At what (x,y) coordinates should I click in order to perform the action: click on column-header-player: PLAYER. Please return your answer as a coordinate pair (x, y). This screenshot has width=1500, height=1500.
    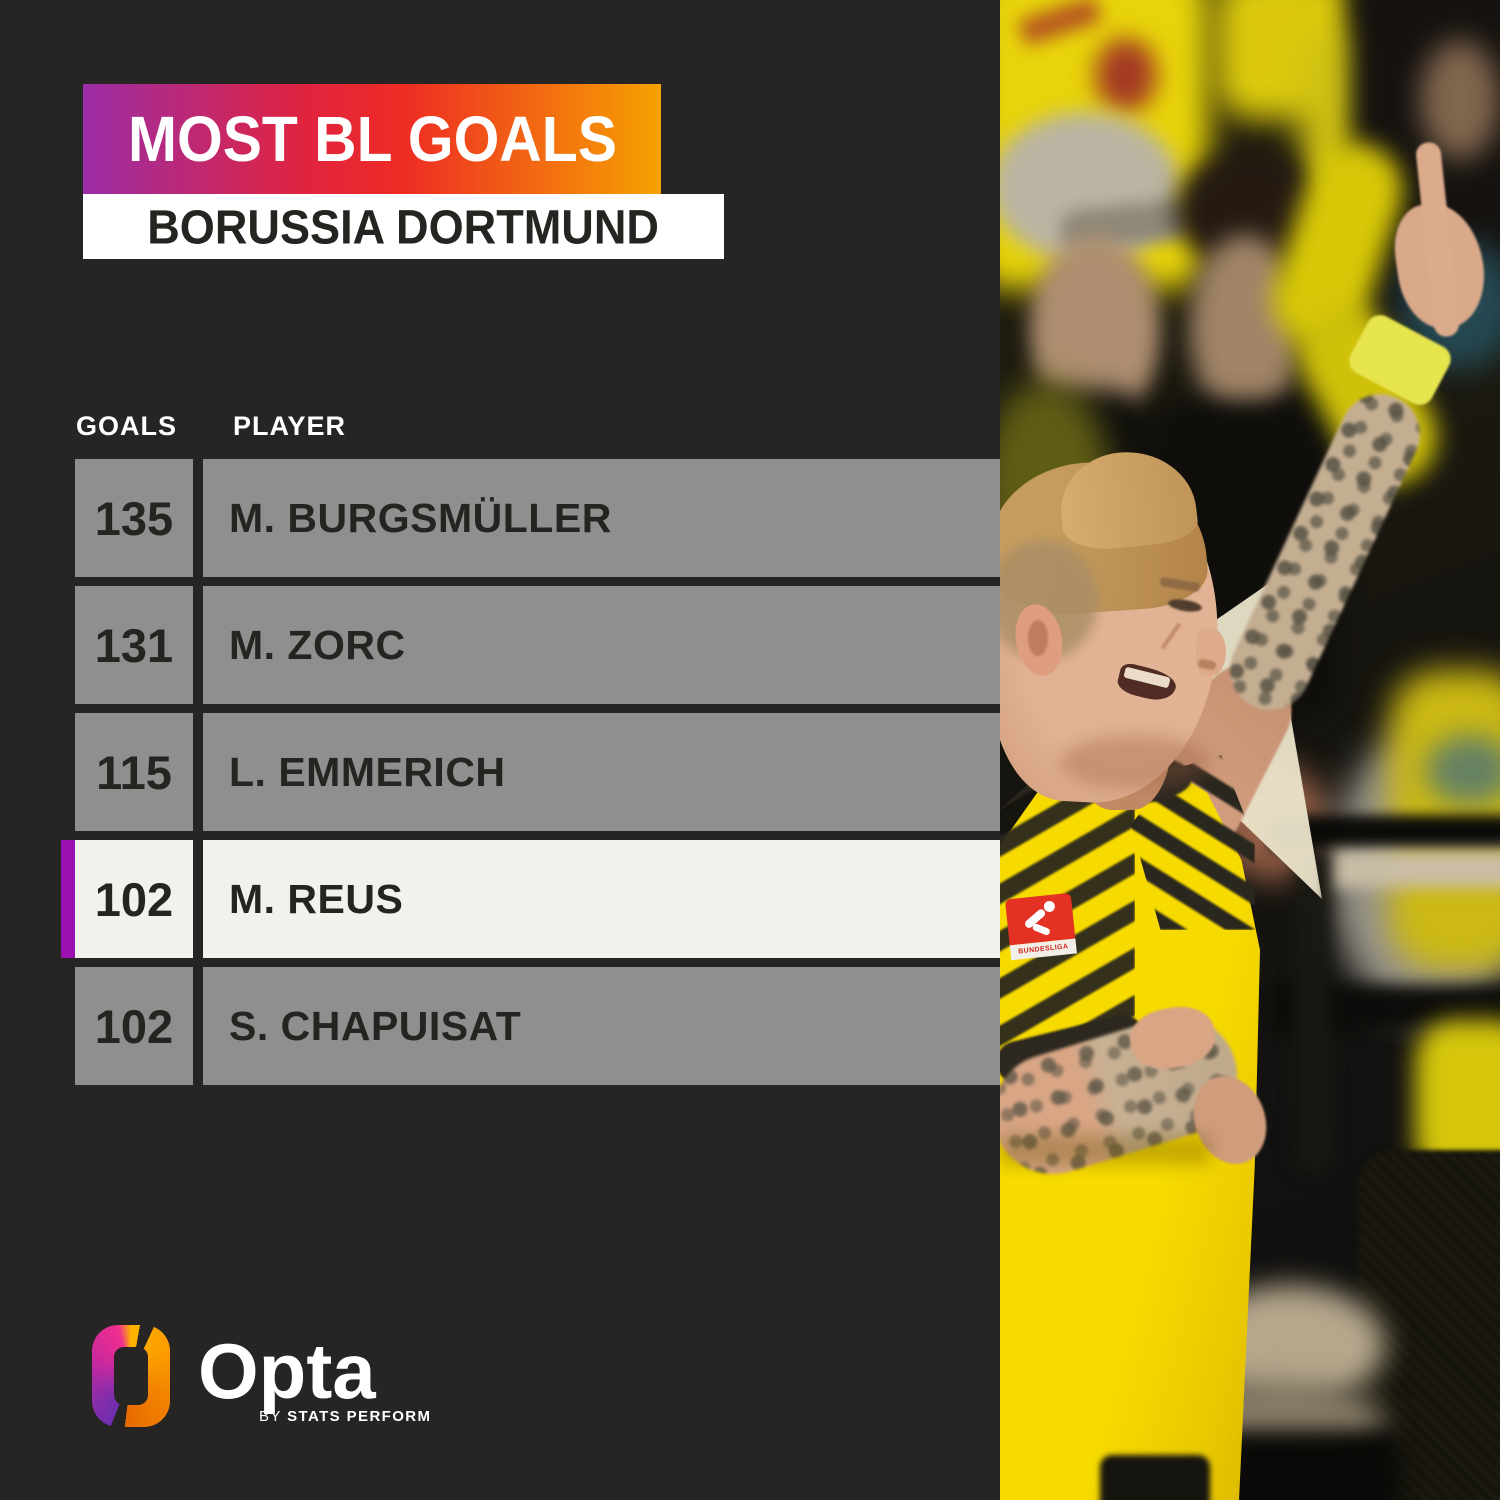
    Looking at the image, I should click on (290, 426).